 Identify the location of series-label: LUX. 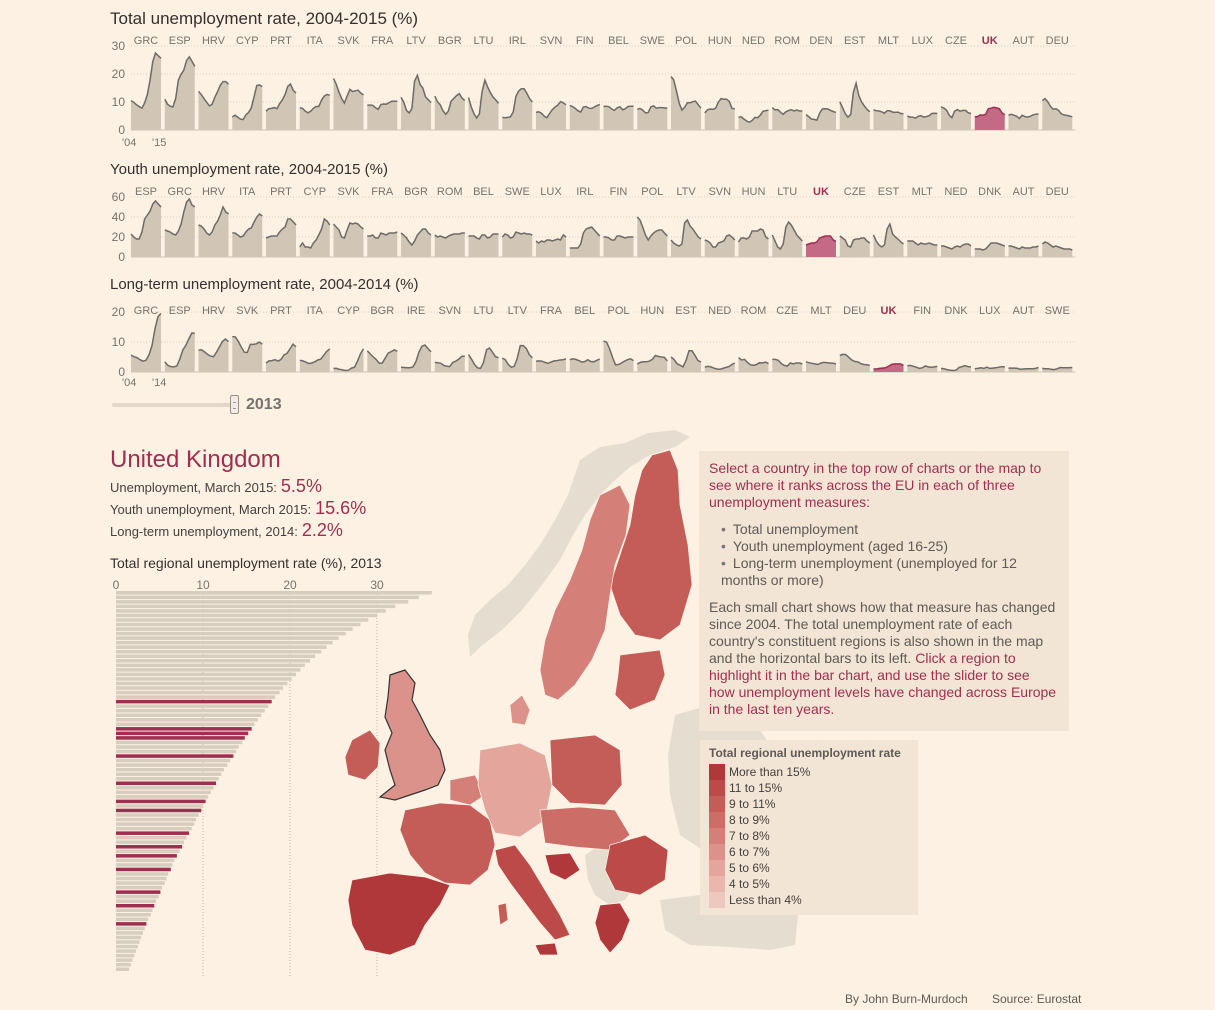
(990, 311).